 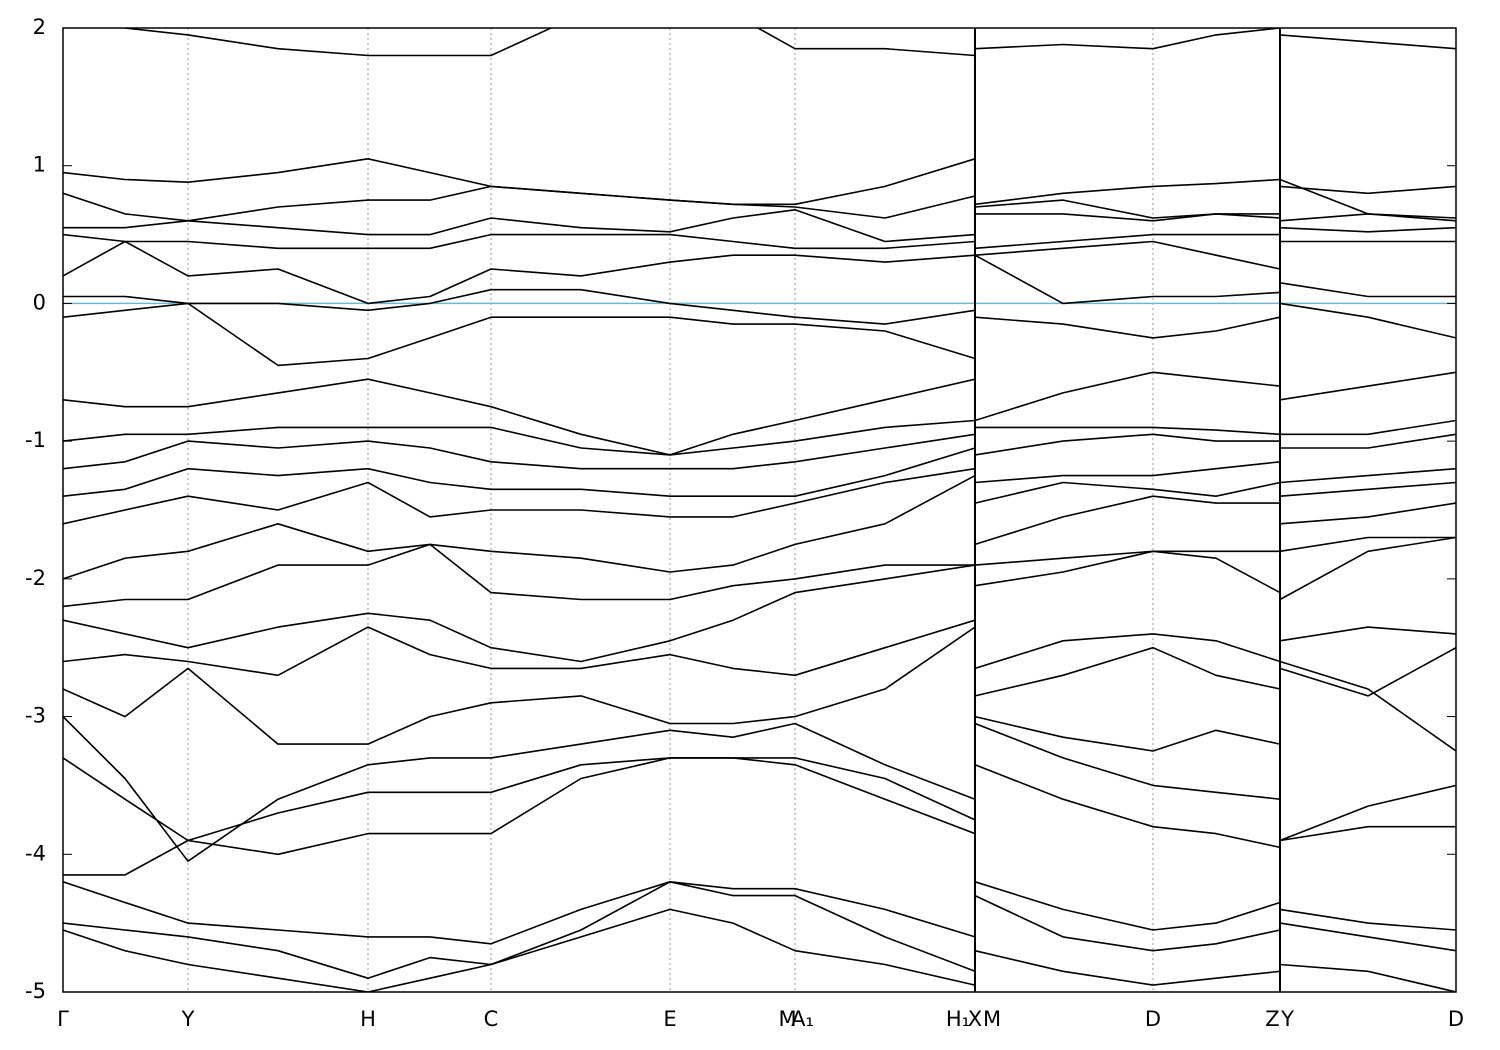 What do you see at coordinates (35, 440) in the screenshot?
I see `y-tick-label: -1` at bounding box center [35, 440].